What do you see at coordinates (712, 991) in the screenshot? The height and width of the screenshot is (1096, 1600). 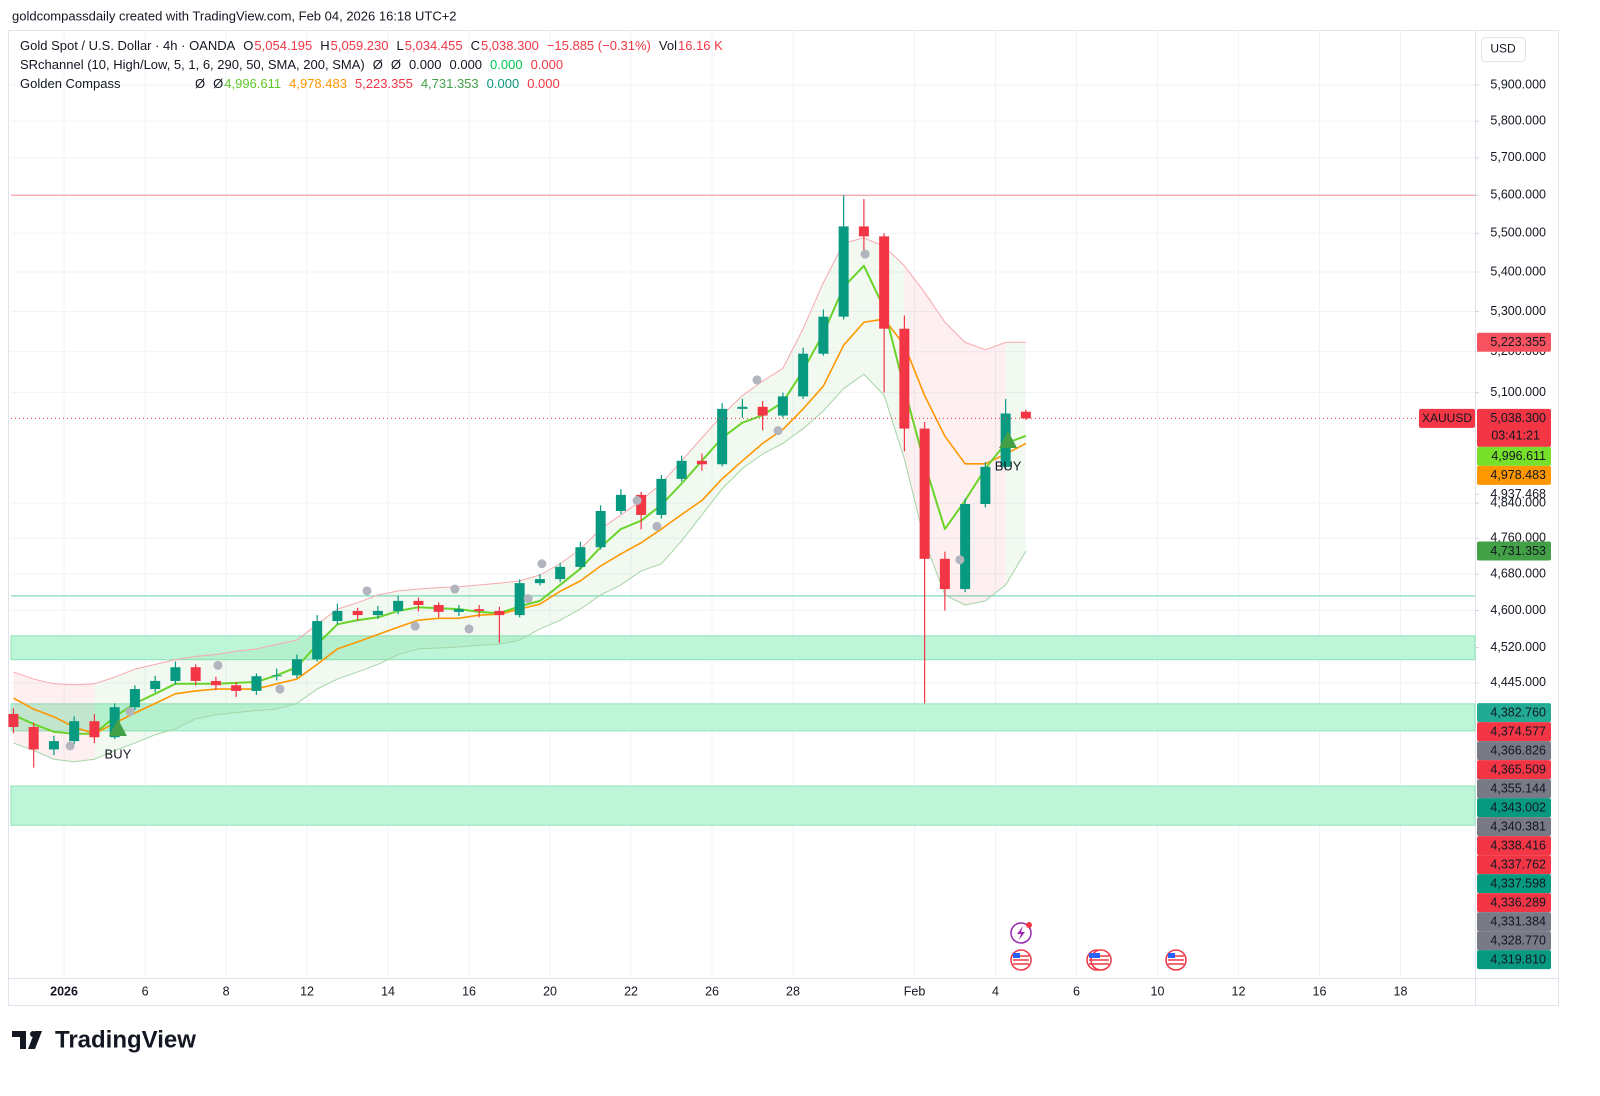 I see `x-tick-label: 26` at bounding box center [712, 991].